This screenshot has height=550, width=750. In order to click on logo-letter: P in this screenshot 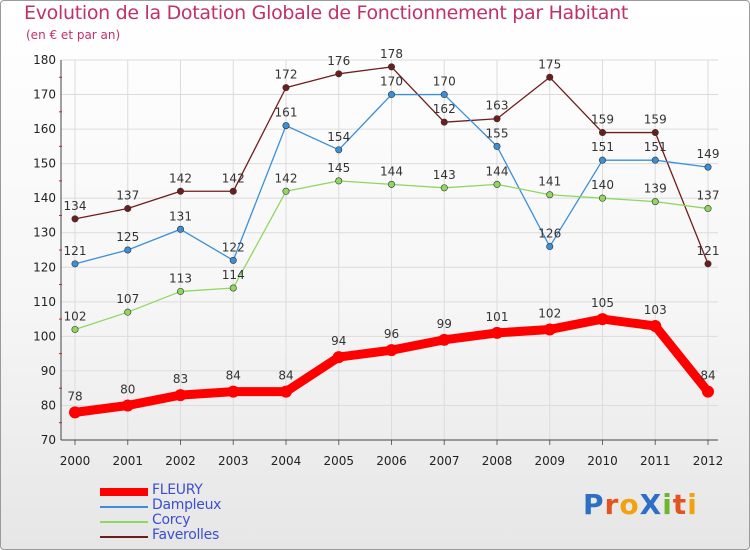, I will do `click(594, 504)`.